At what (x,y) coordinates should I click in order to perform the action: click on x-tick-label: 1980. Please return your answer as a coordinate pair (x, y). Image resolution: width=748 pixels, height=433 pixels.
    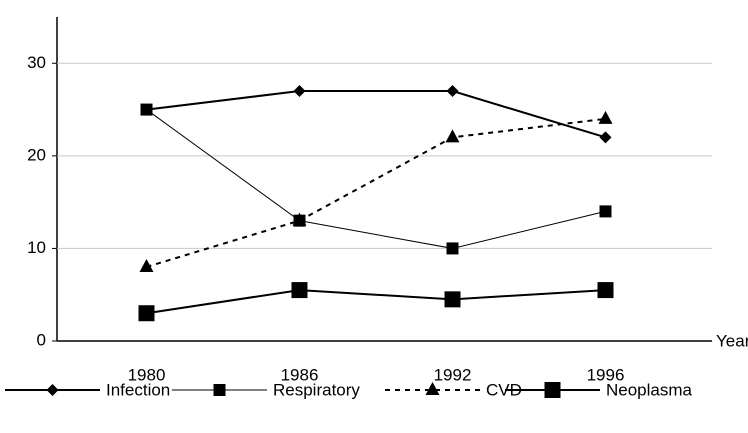
    Looking at the image, I should click on (147, 374).